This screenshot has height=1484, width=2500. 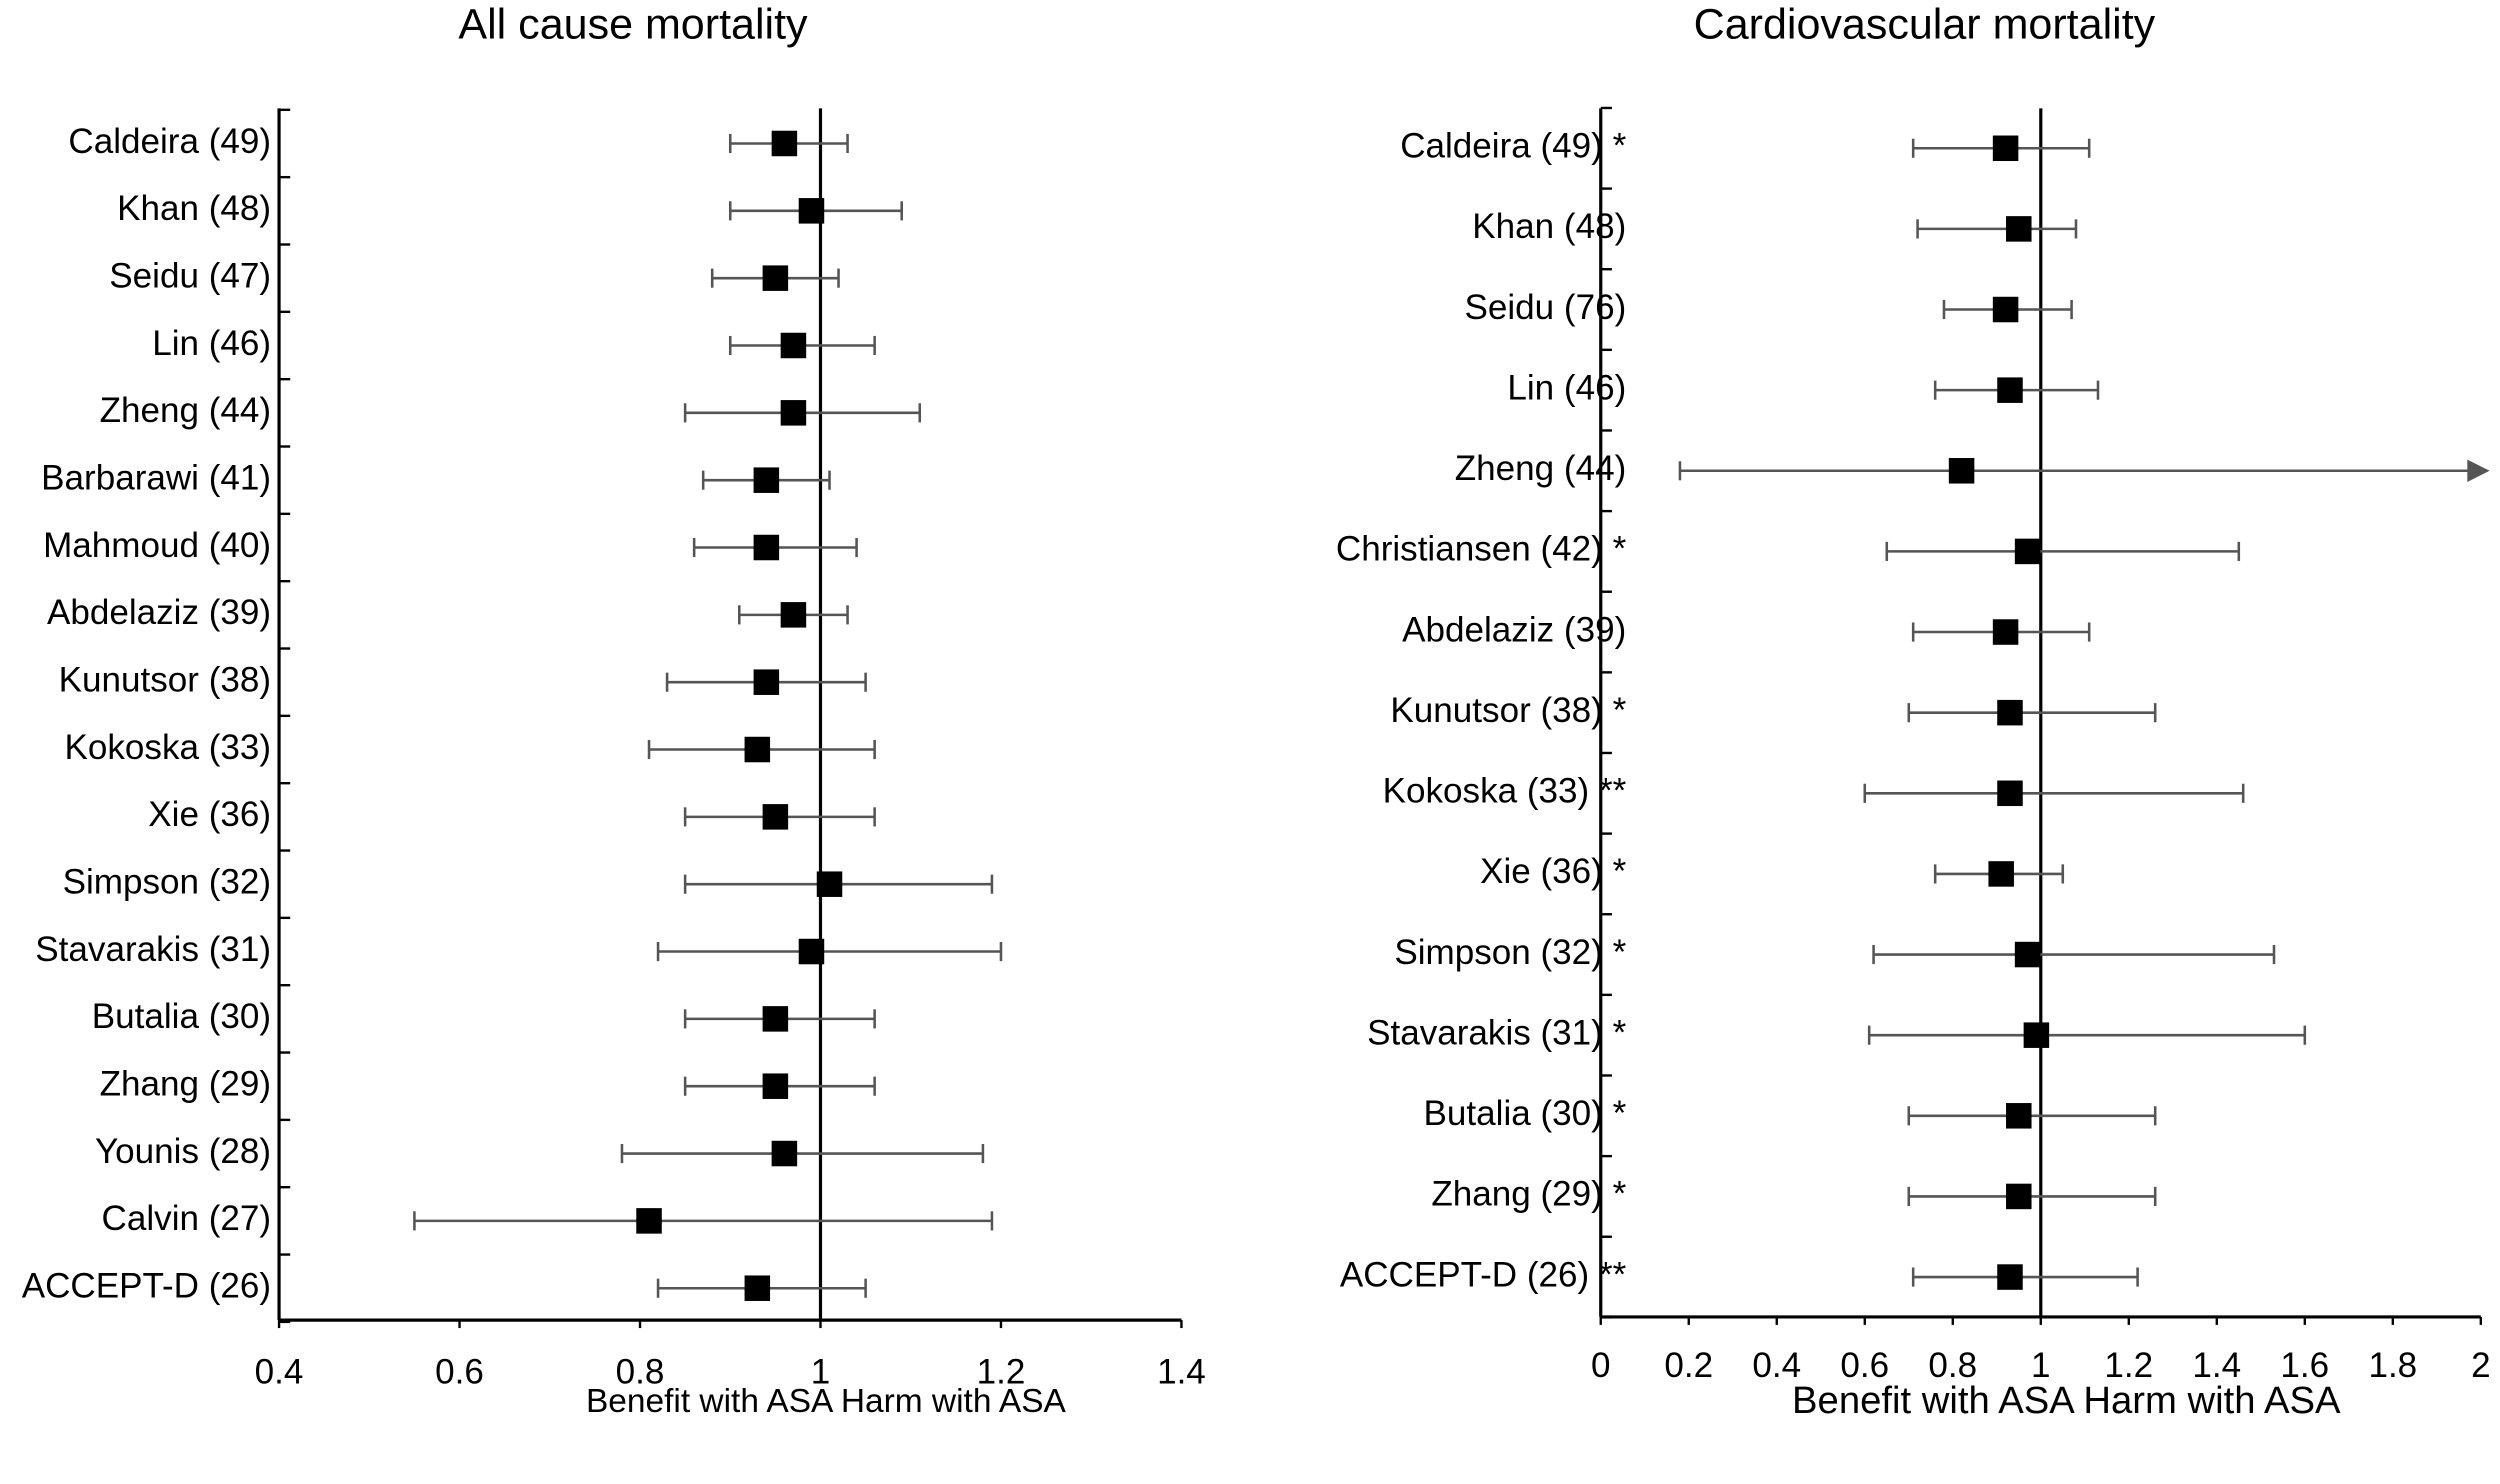 What do you see at coordinates (169, 141) in the screenshot?
I see `category-label: Caldeira (49)` at bounding box center [169, 141].